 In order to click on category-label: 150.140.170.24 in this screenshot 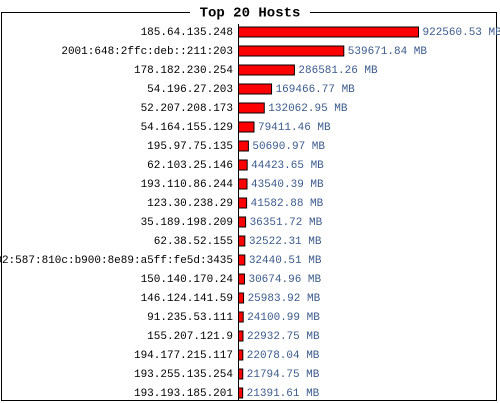, I will do `click(187, 280)`.